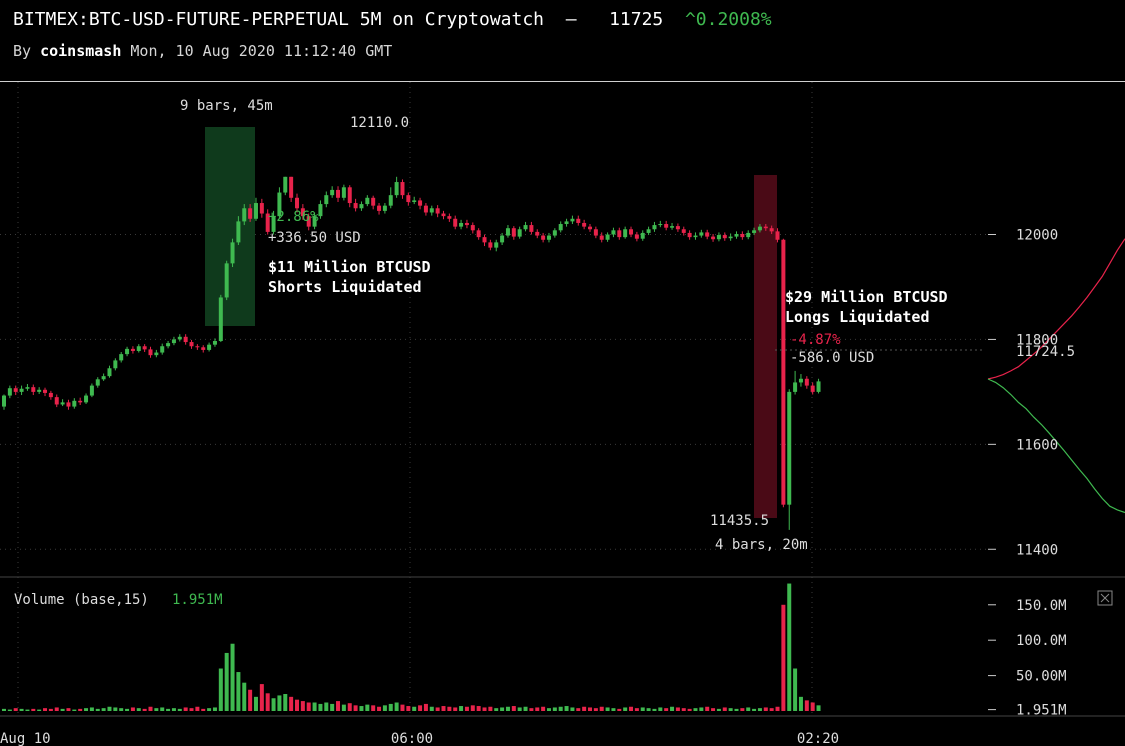 The width and height of the screenshot is (1125, 746). Describe the element at coordinates (1037, 550) in the screenshot. I see `price-tick-label: 11400` at that location.